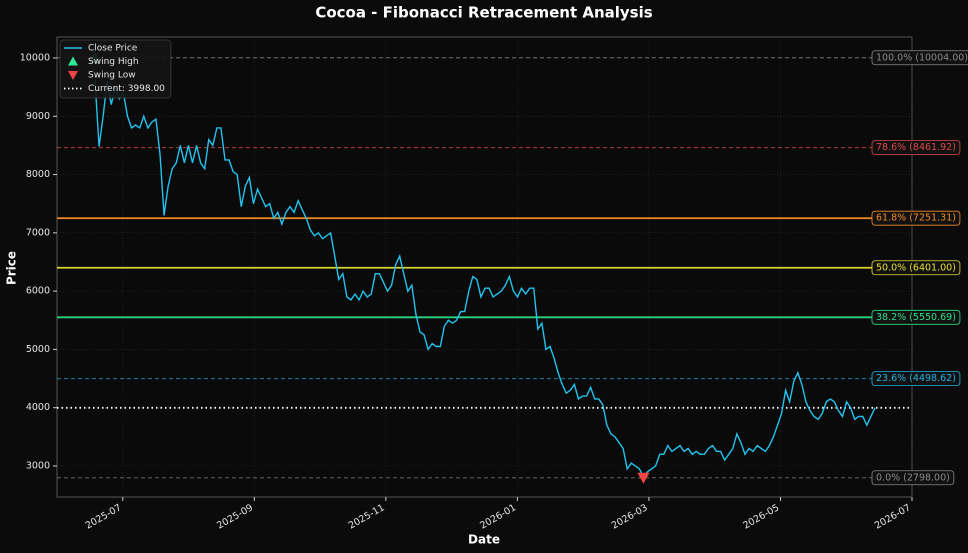 The height and width of the screenshot is (553, 968). What do you see at coordinates (484, 540) in the screenshot?
I see `x-axis-label: Date` at bounding box center [484, 540].